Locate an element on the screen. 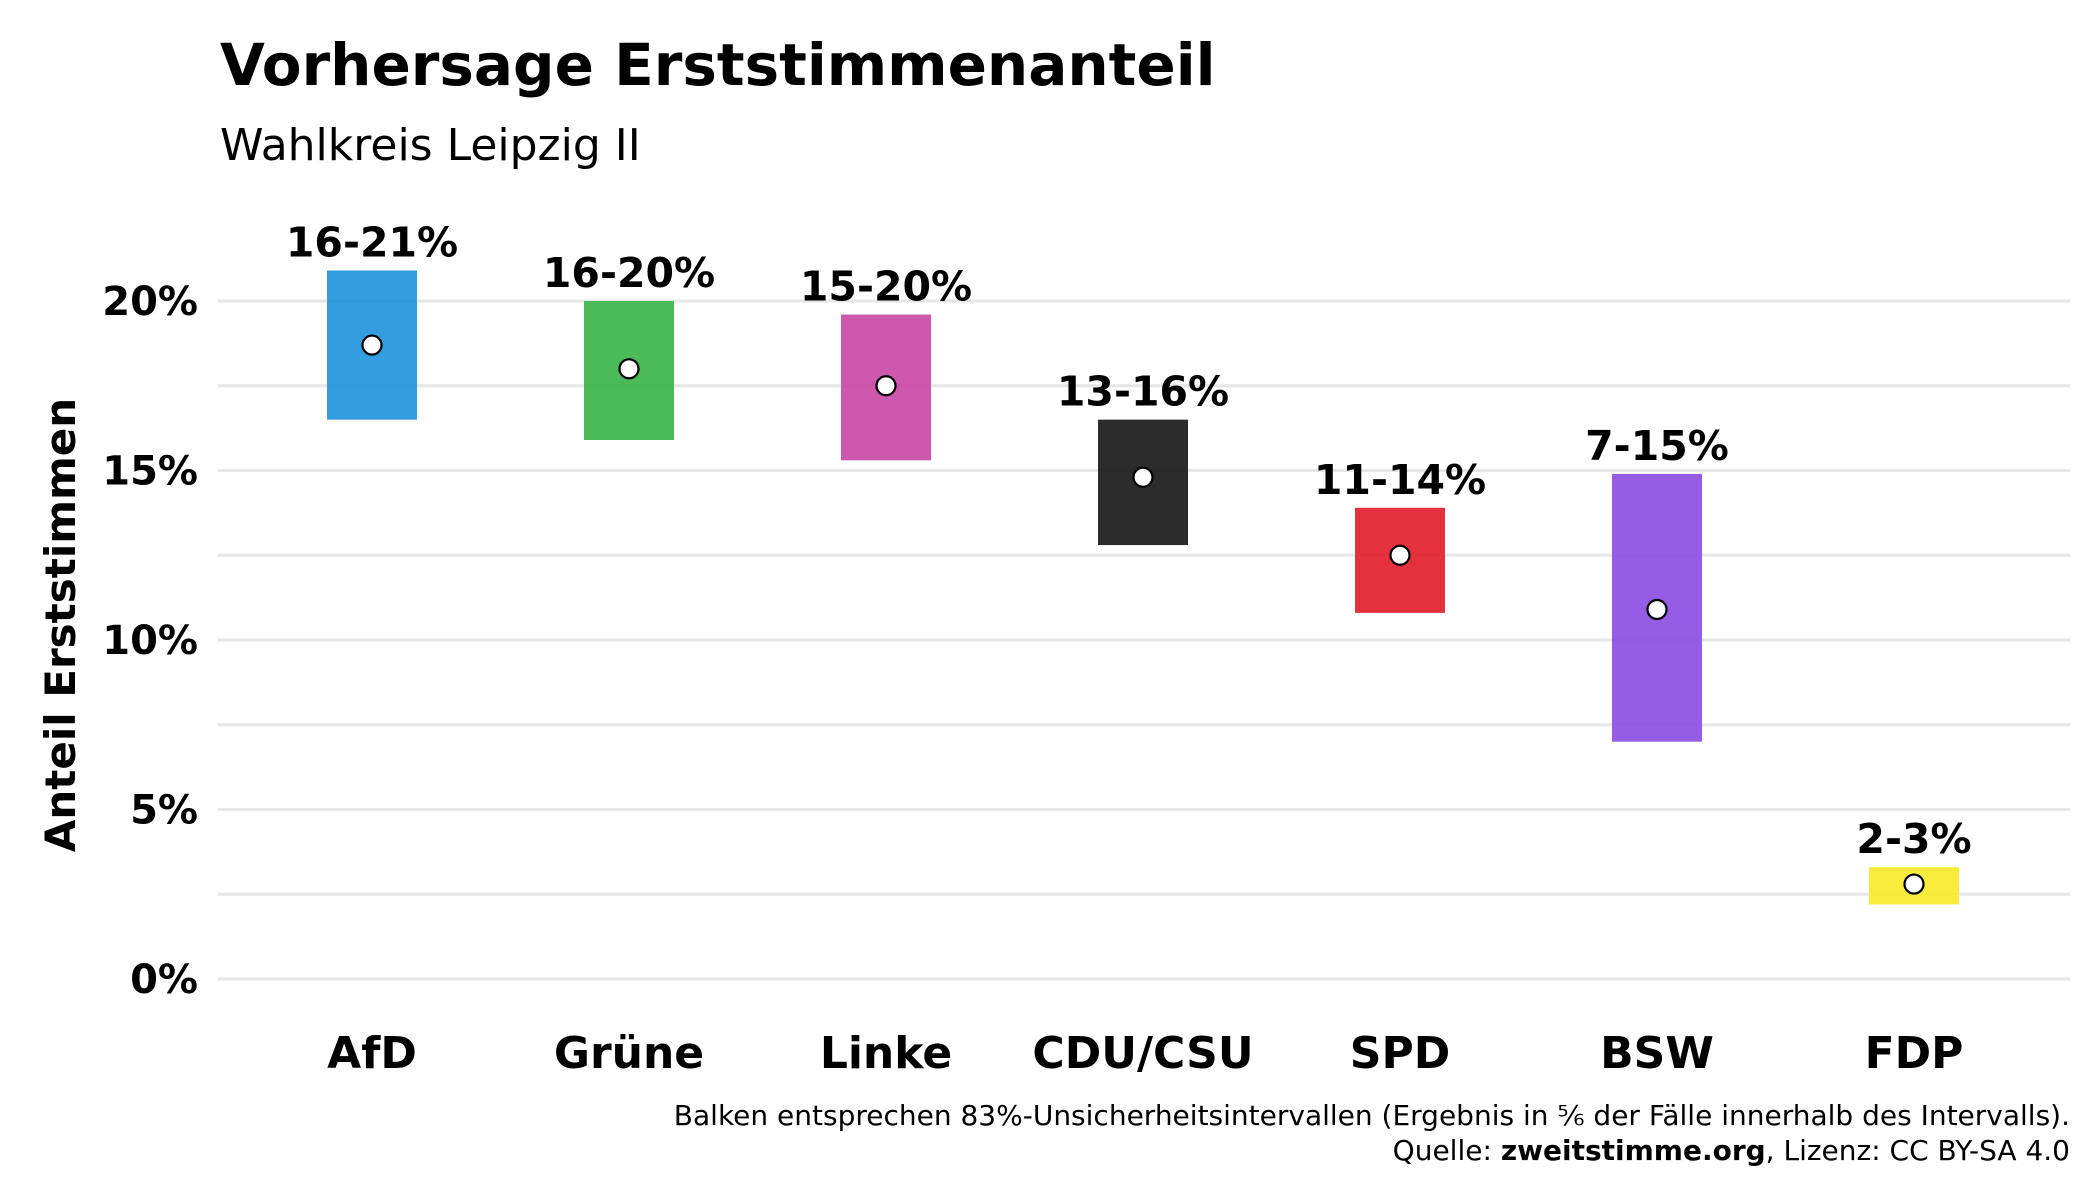 This screenshot has width=2100, height=1200. interval-label: 7-15% is located at coordinates (1657, 446).